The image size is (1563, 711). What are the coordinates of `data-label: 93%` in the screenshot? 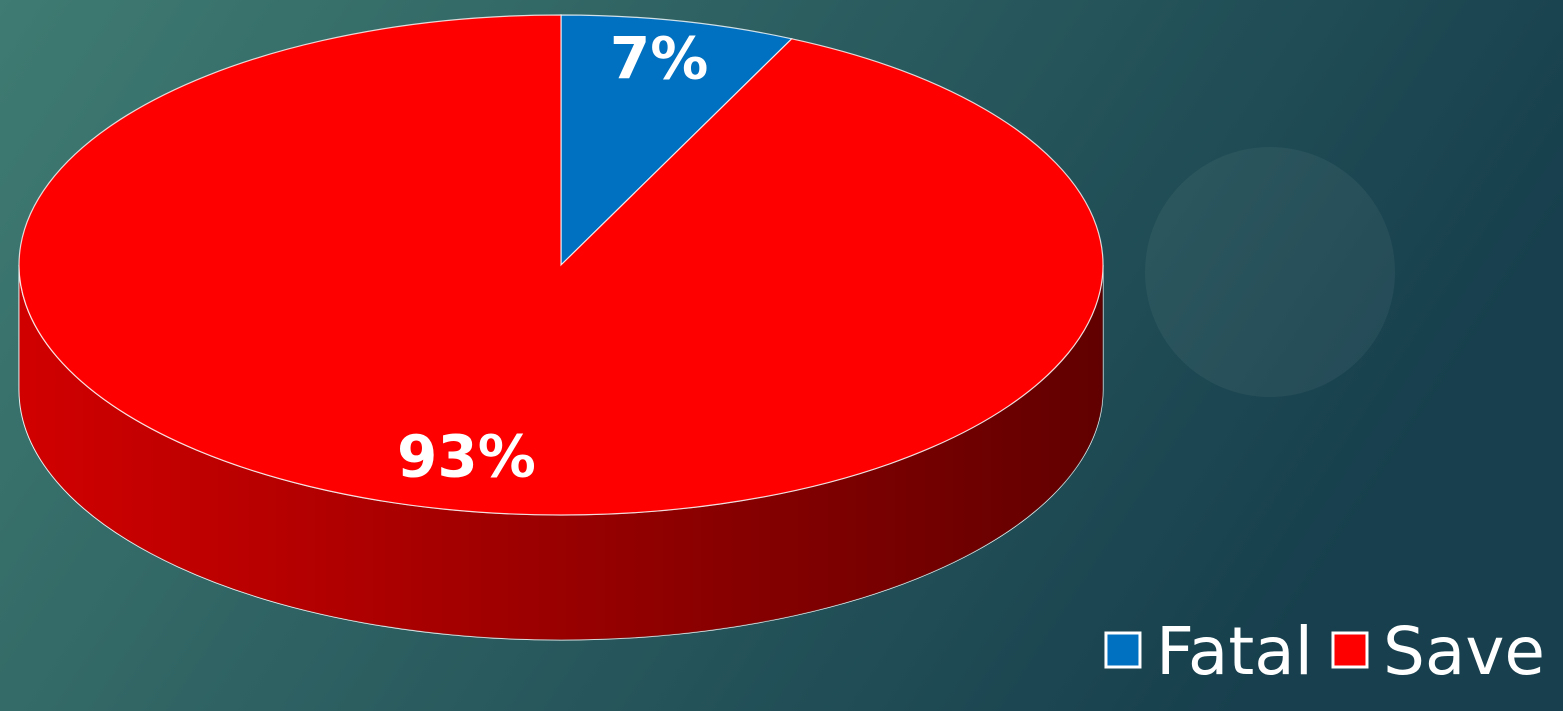 It's located at (466, 456).